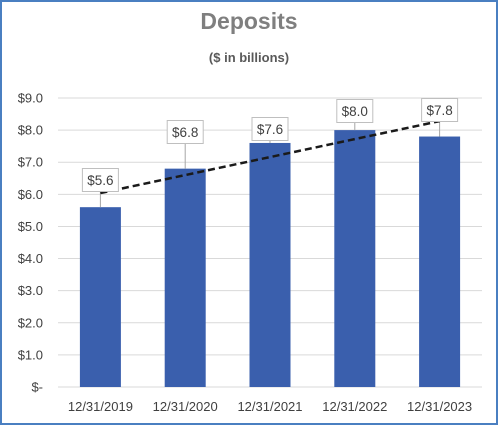  What do you see at coordinates (30, 130) in the screenshot?
I see `y-tick-label: $8.0` at bounding box center [30, 130].